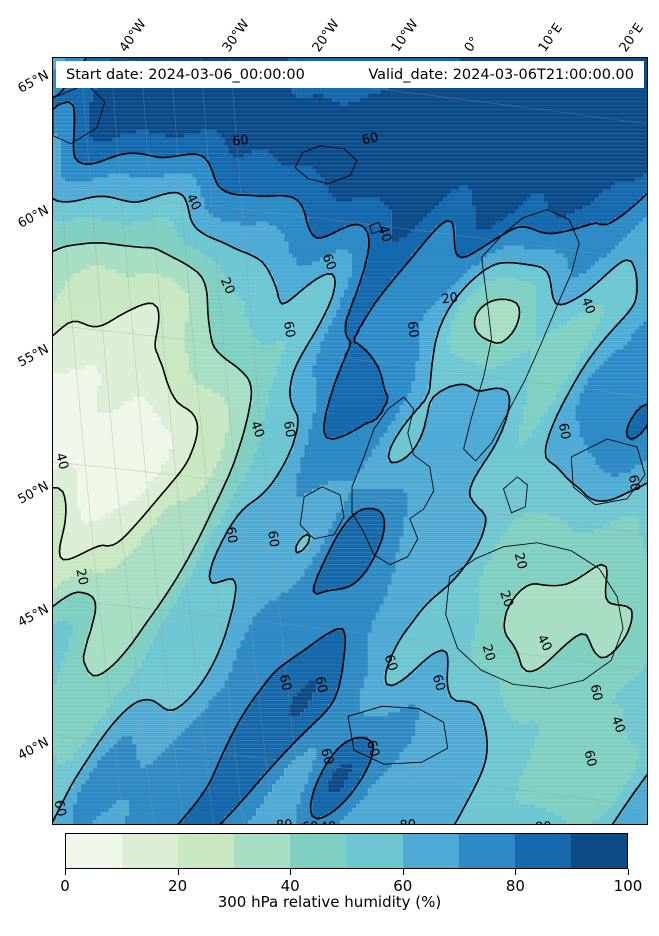  What do you see at coordinates (133, 36) in the screenshot?
I see `lon-tick-40W: 40°W` at bounding box center [133, 36].